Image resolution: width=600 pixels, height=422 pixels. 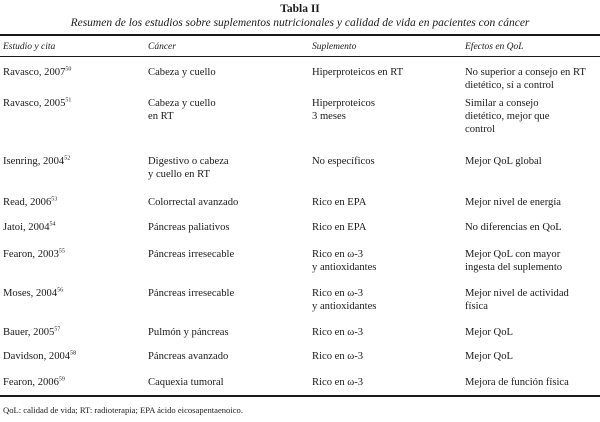 I want to click on cancer-line: Digestivo o cabeza, so click(x=188, y=161).